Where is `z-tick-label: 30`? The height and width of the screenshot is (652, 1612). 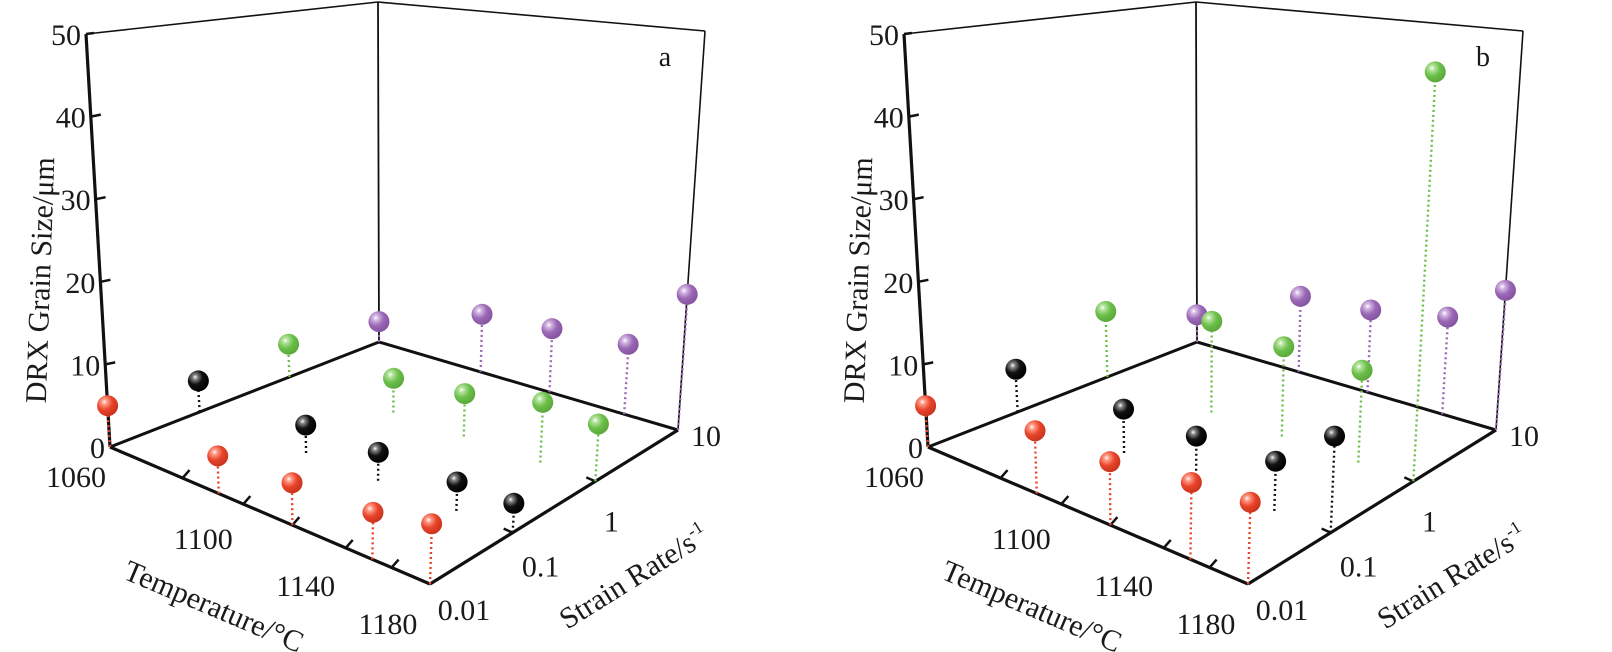
z-tick-label: 30 is located at coordinates (894, 200).